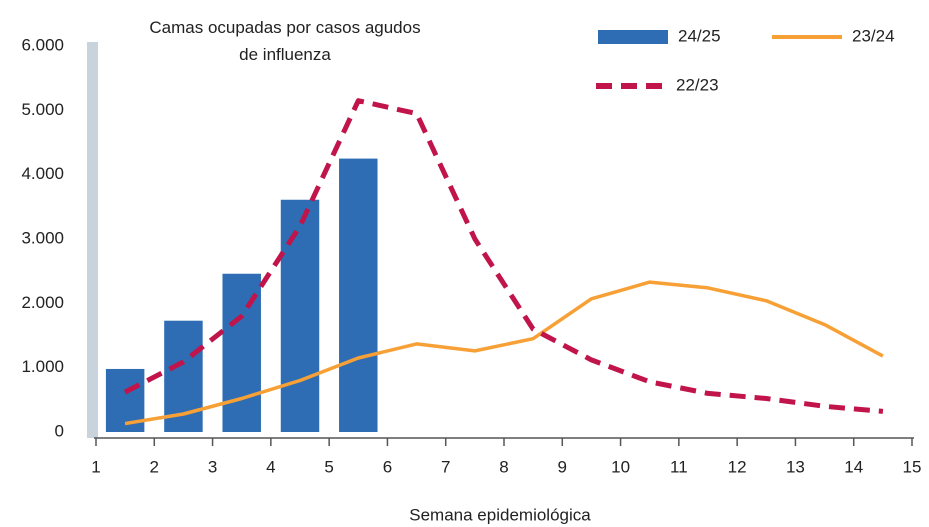  Describe the element at coordinates (154, 466) in the screenshot. I see `x-tick-label: 2` at that location.